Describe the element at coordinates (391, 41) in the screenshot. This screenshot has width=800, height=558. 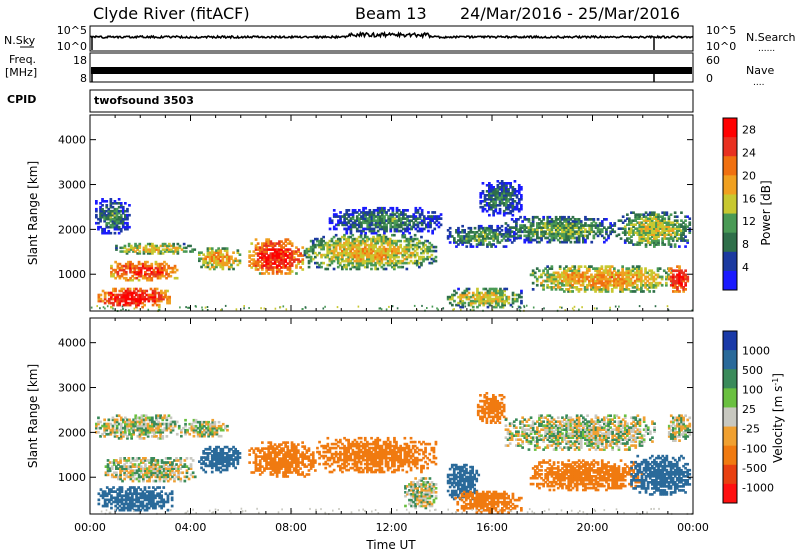
I see `noise-trace` at that location.